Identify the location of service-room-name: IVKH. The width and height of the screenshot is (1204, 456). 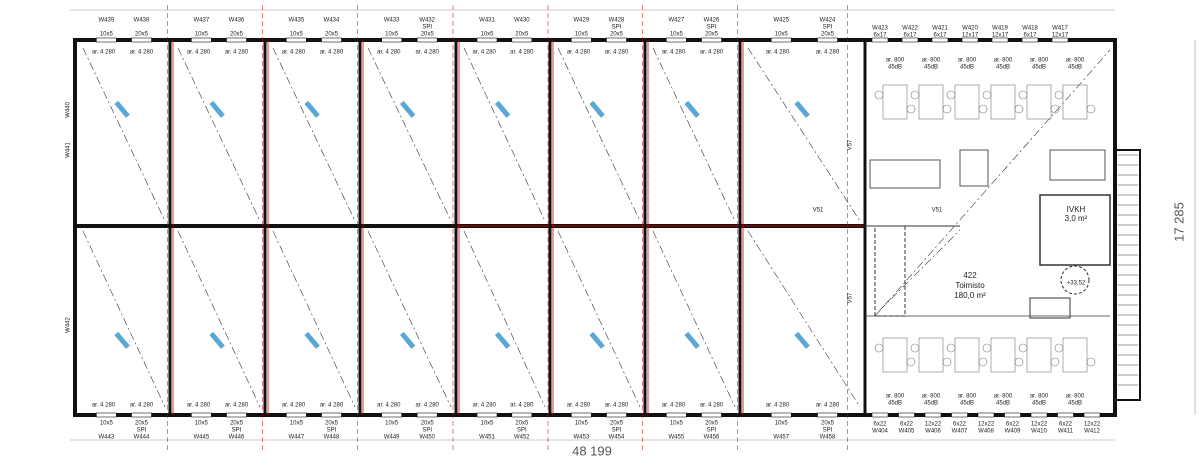
(1076, 209).